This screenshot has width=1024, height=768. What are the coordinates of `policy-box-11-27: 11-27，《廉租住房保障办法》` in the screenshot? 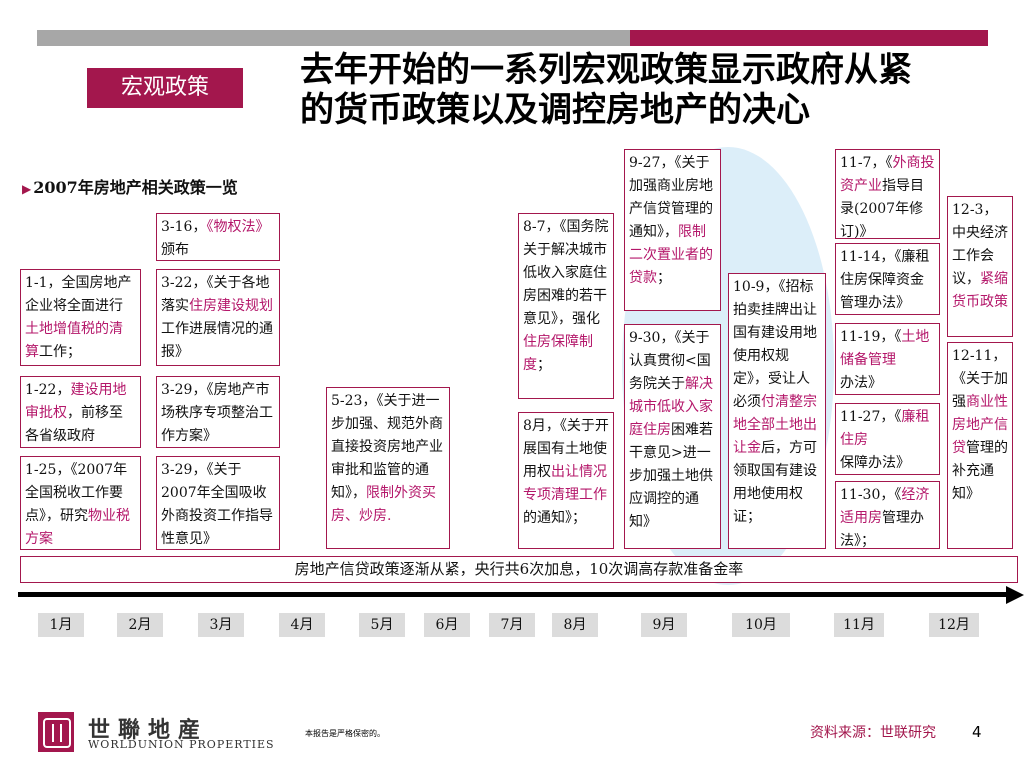 It's located at (887, 439).